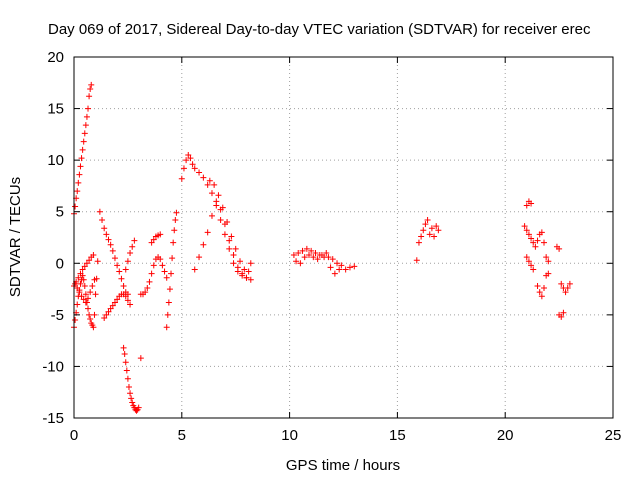  I want to click on series-mid-1h-b, so click(117, 306).